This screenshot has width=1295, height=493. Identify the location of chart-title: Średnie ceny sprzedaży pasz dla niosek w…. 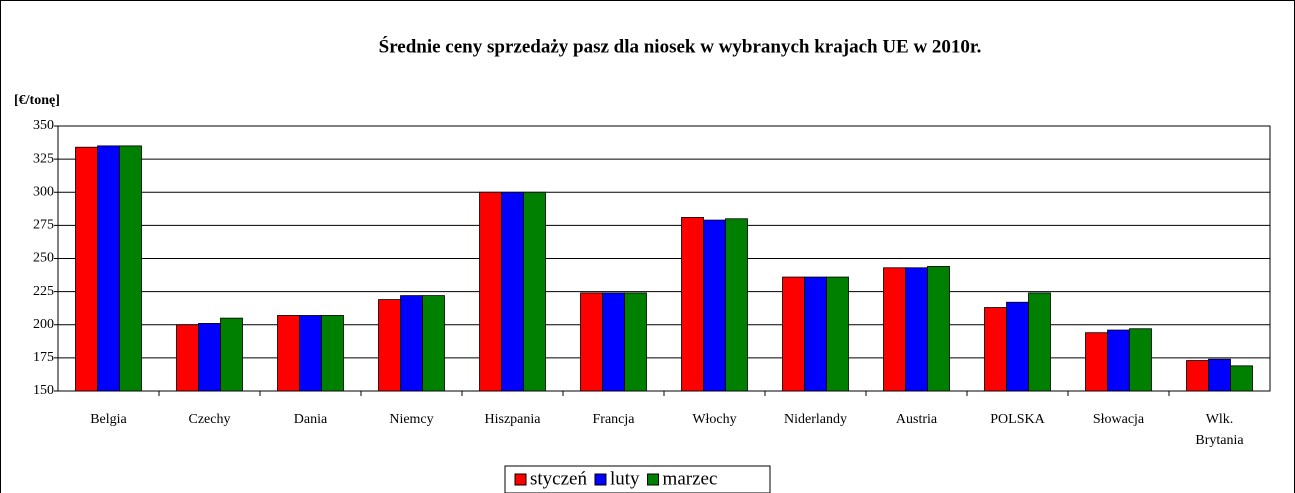
(680, 46).